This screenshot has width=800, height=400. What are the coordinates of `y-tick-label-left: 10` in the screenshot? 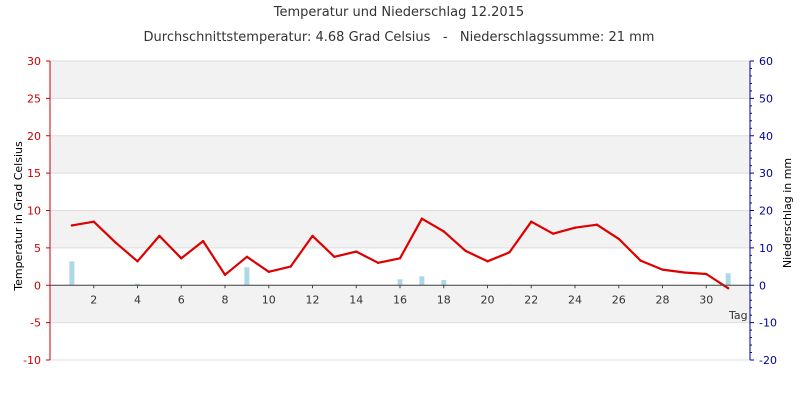 It's located at (34, 211).